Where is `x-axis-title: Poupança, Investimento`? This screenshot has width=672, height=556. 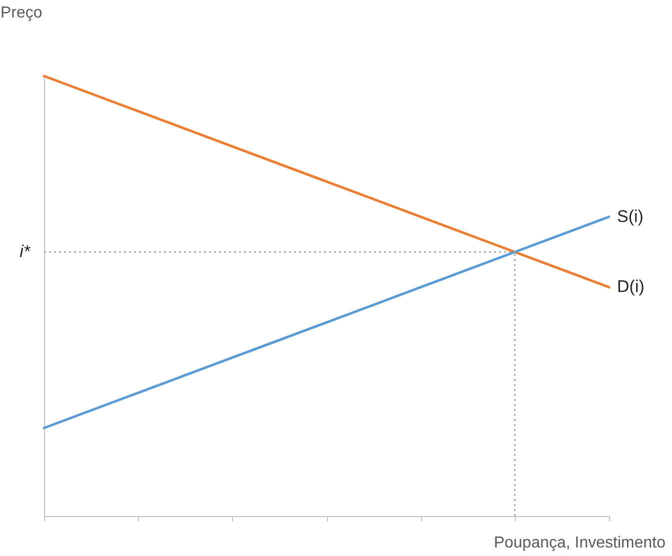 x-axis-title: Poupança, Investimento is located at coordinates (580, 543).